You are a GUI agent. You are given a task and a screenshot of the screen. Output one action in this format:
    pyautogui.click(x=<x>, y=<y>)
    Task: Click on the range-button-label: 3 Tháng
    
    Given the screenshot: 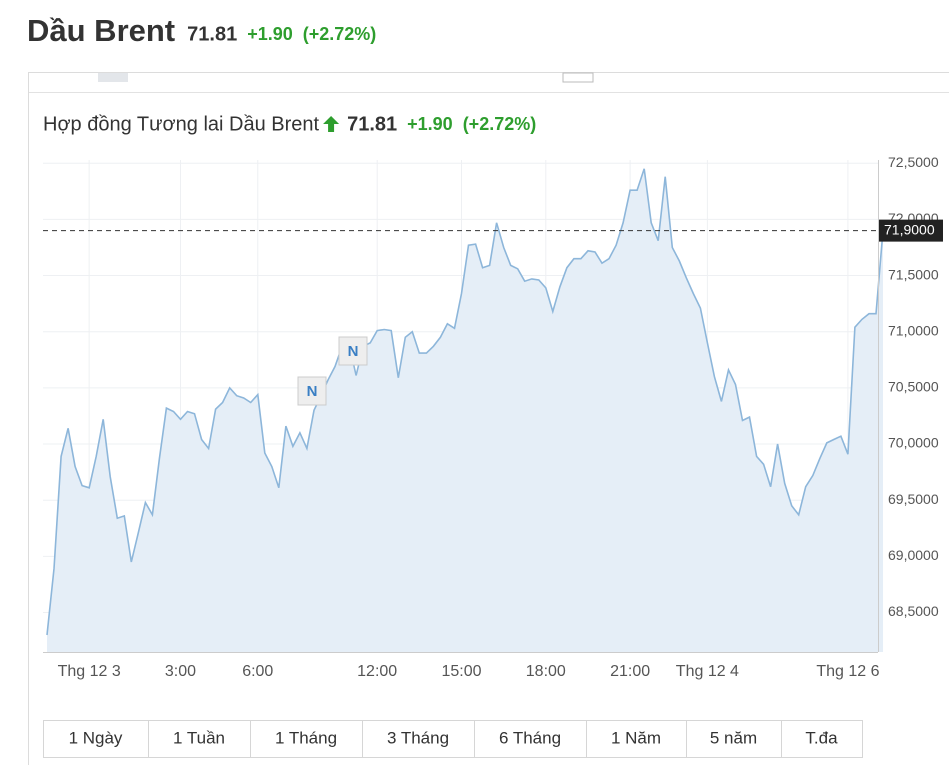 What is the action you would take?
    pyautogui.click(x=418, y=737)
    